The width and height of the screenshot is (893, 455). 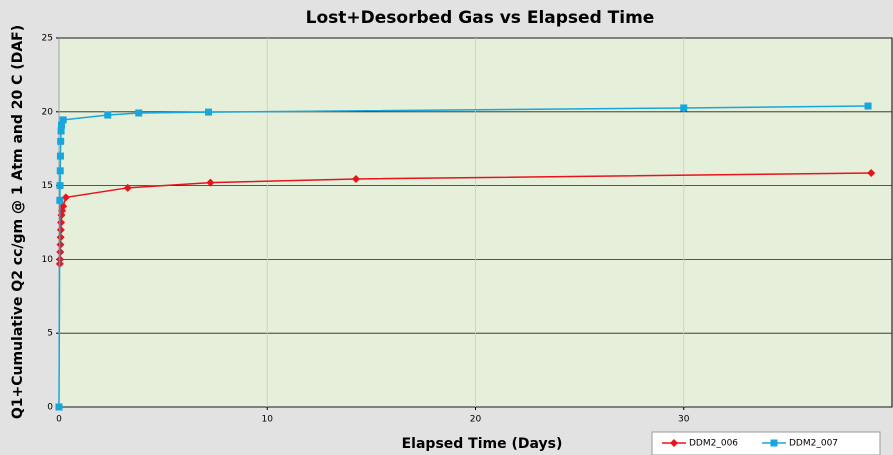 I want to click on y-tick-label: 5, so click(x=50, y=334).